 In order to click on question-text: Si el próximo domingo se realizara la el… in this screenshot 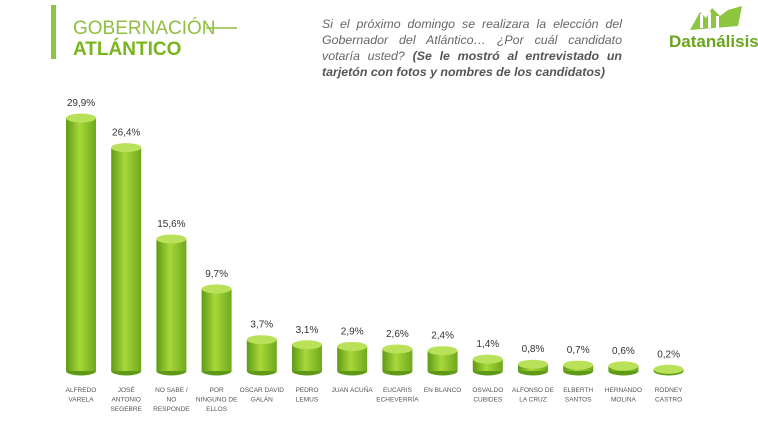, I will do `click(472, 40)`.